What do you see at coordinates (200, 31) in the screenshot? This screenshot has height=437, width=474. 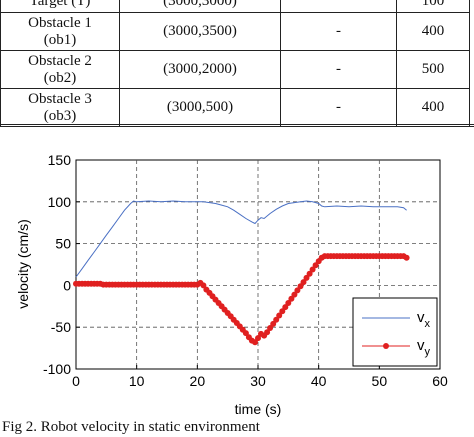 I see `table-cell-coords: (3000,3500)` at bounding box center [200, 31].